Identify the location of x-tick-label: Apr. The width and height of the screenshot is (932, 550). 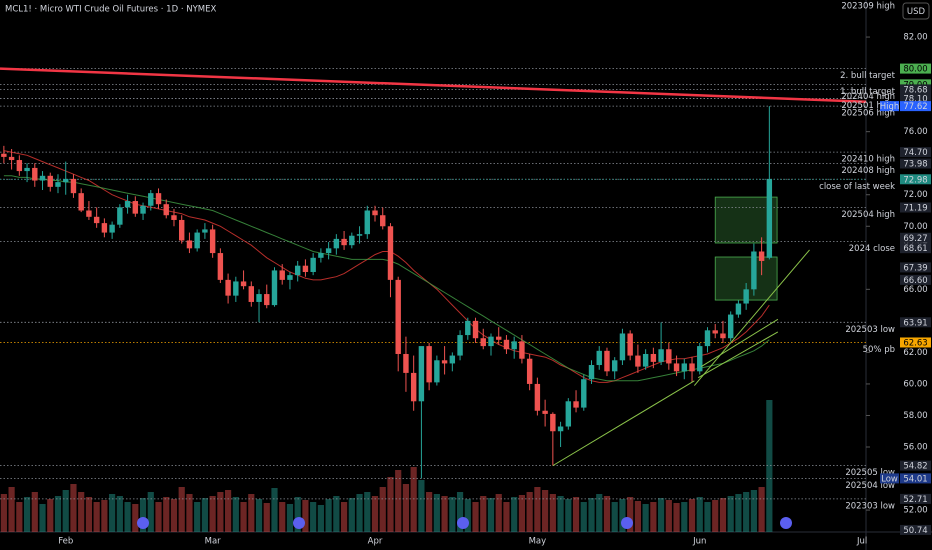
(375, 542).